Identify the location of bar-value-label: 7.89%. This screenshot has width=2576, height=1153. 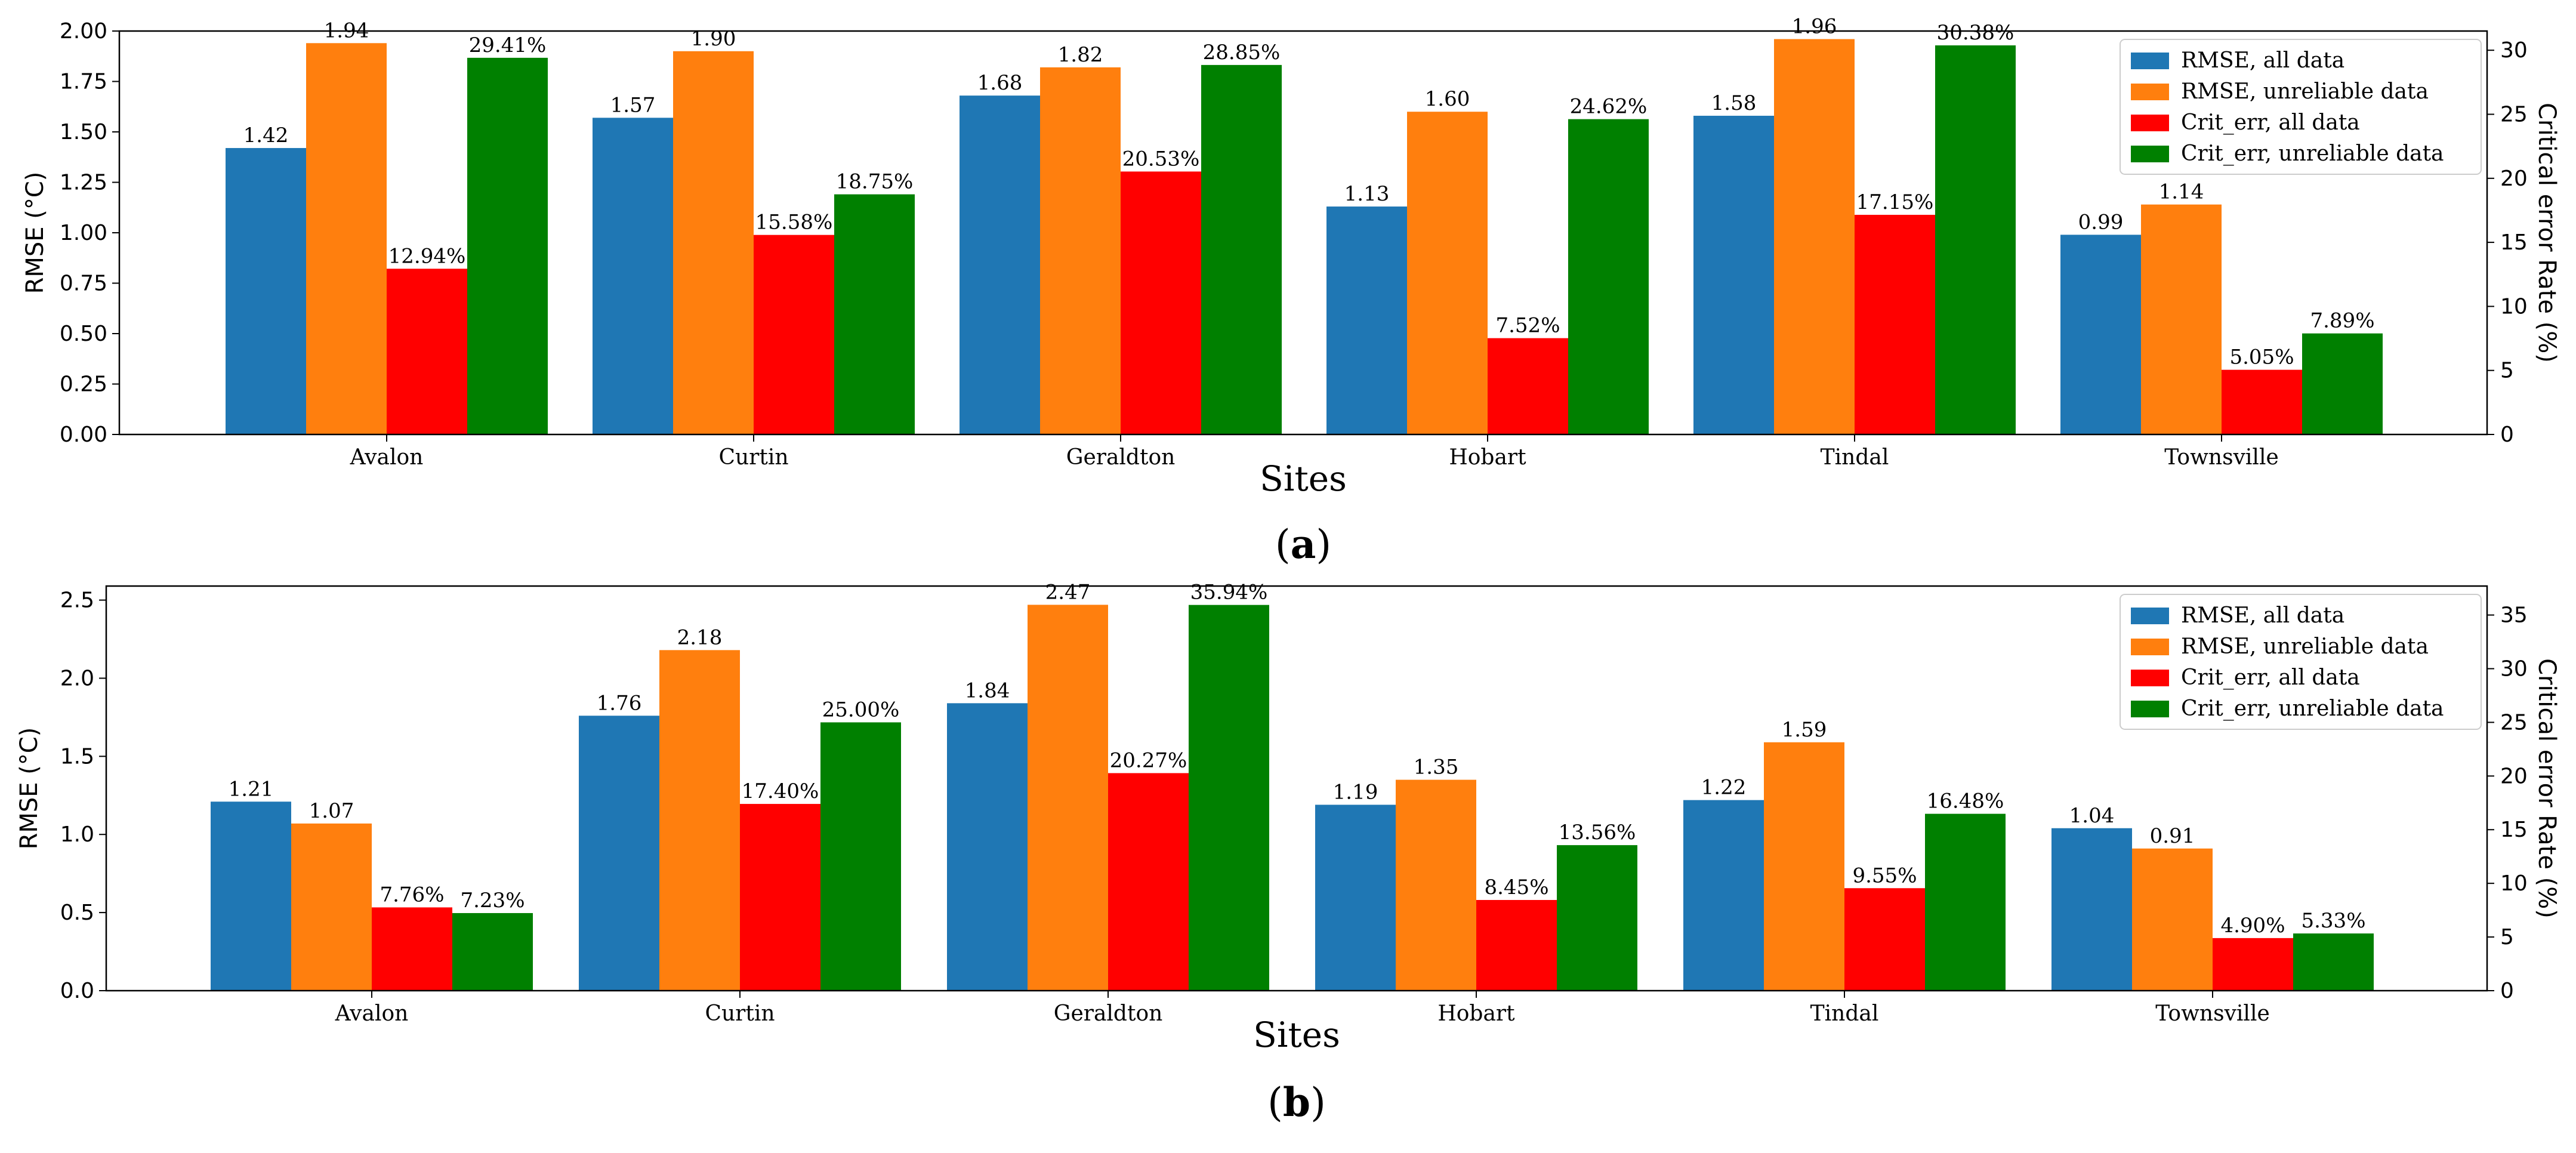
(2342, 321).